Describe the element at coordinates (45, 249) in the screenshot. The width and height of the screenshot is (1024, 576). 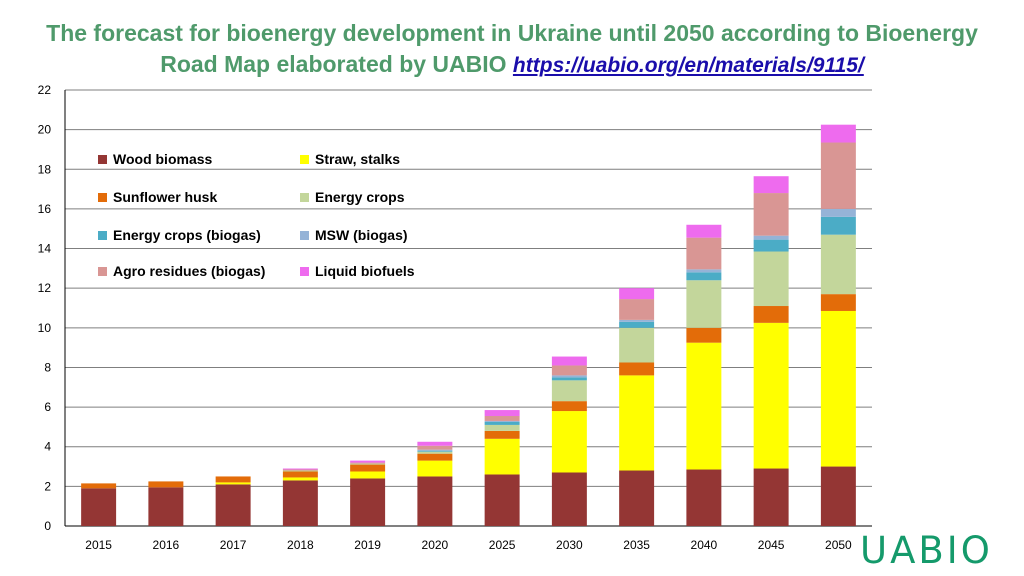
I see `y-tick-label: 14` at that location.